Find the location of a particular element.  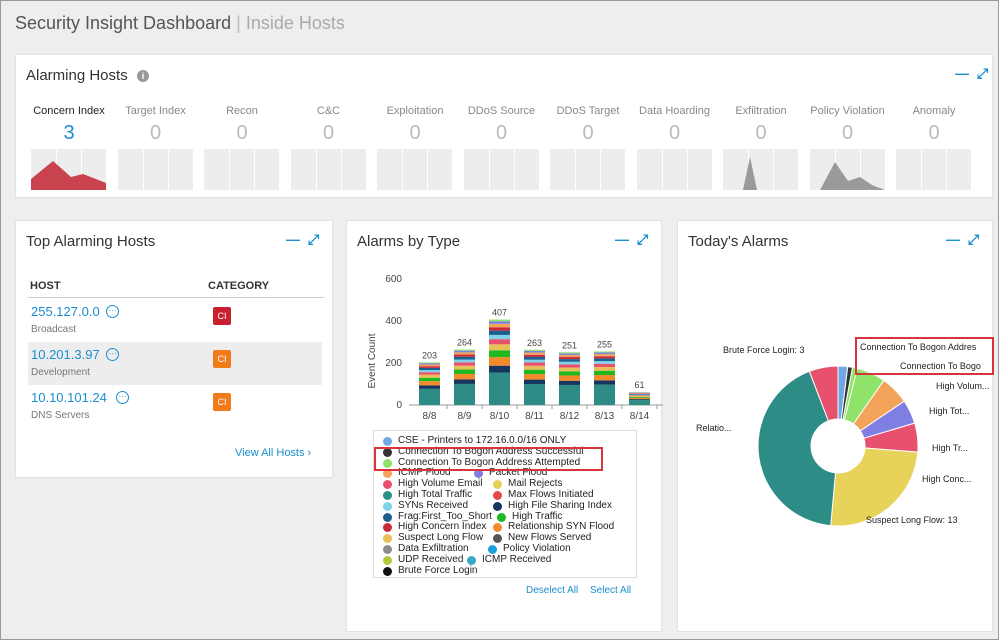

legend-item: Suspect Long Flow is located at coordinates (441, 538).